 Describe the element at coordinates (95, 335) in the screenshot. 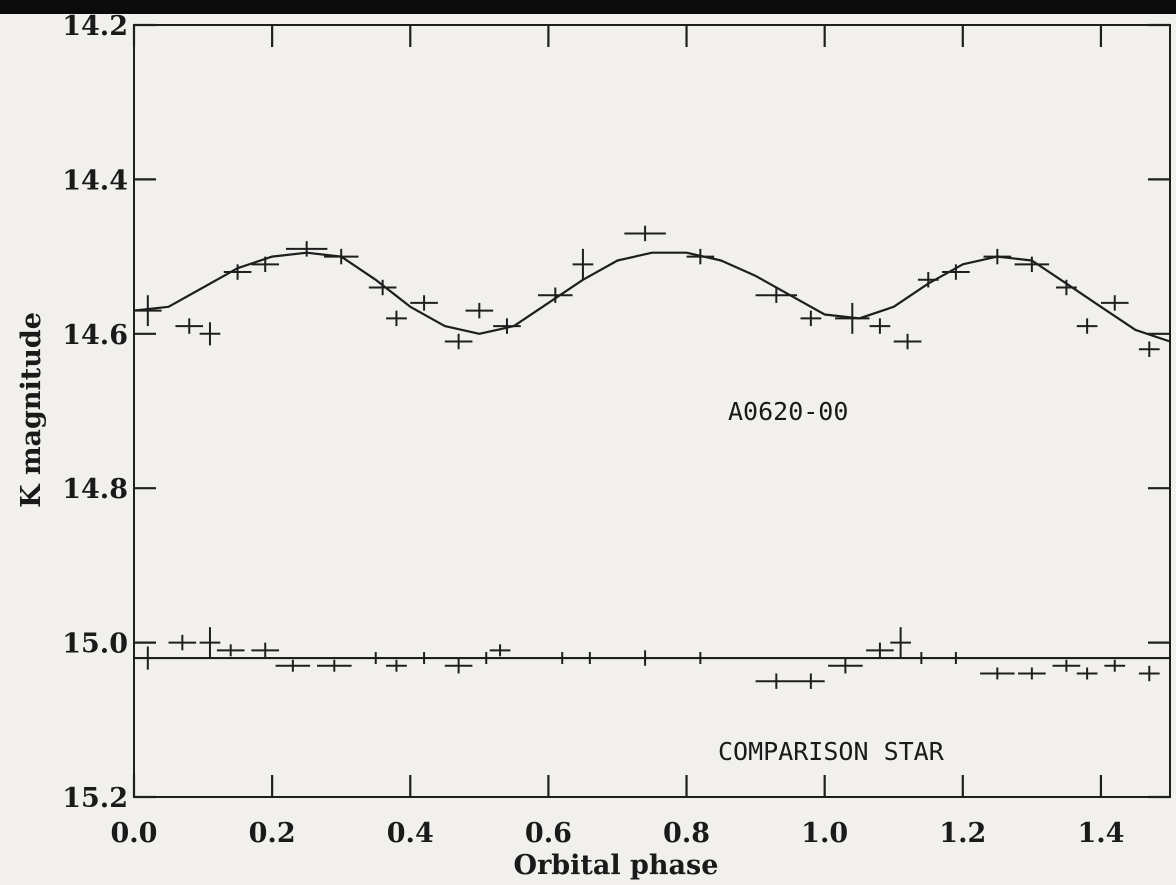

I see `y-tick-label: 14.6` at that location.